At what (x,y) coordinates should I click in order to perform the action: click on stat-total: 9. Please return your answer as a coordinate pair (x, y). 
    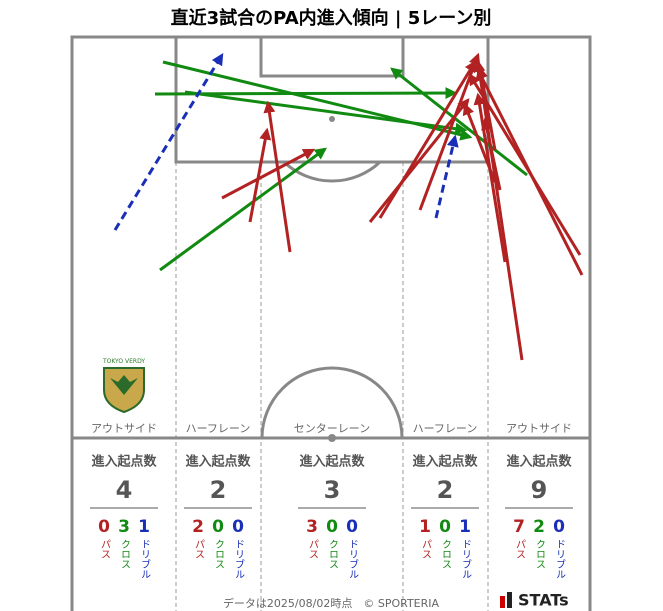
    Looking at the image, I should click on (539, 490).